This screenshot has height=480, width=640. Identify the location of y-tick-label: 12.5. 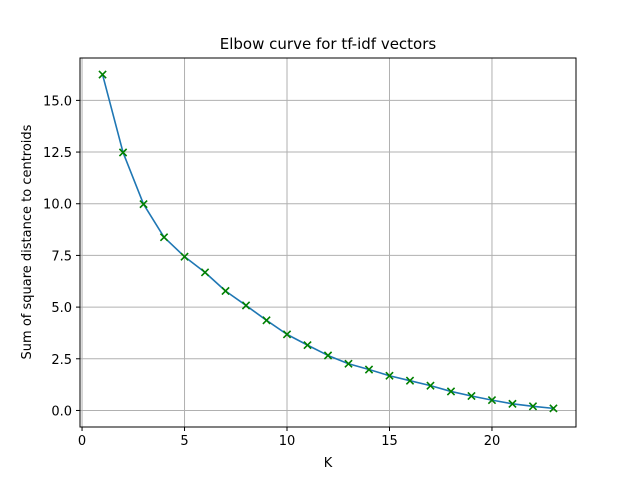
(57, 153).